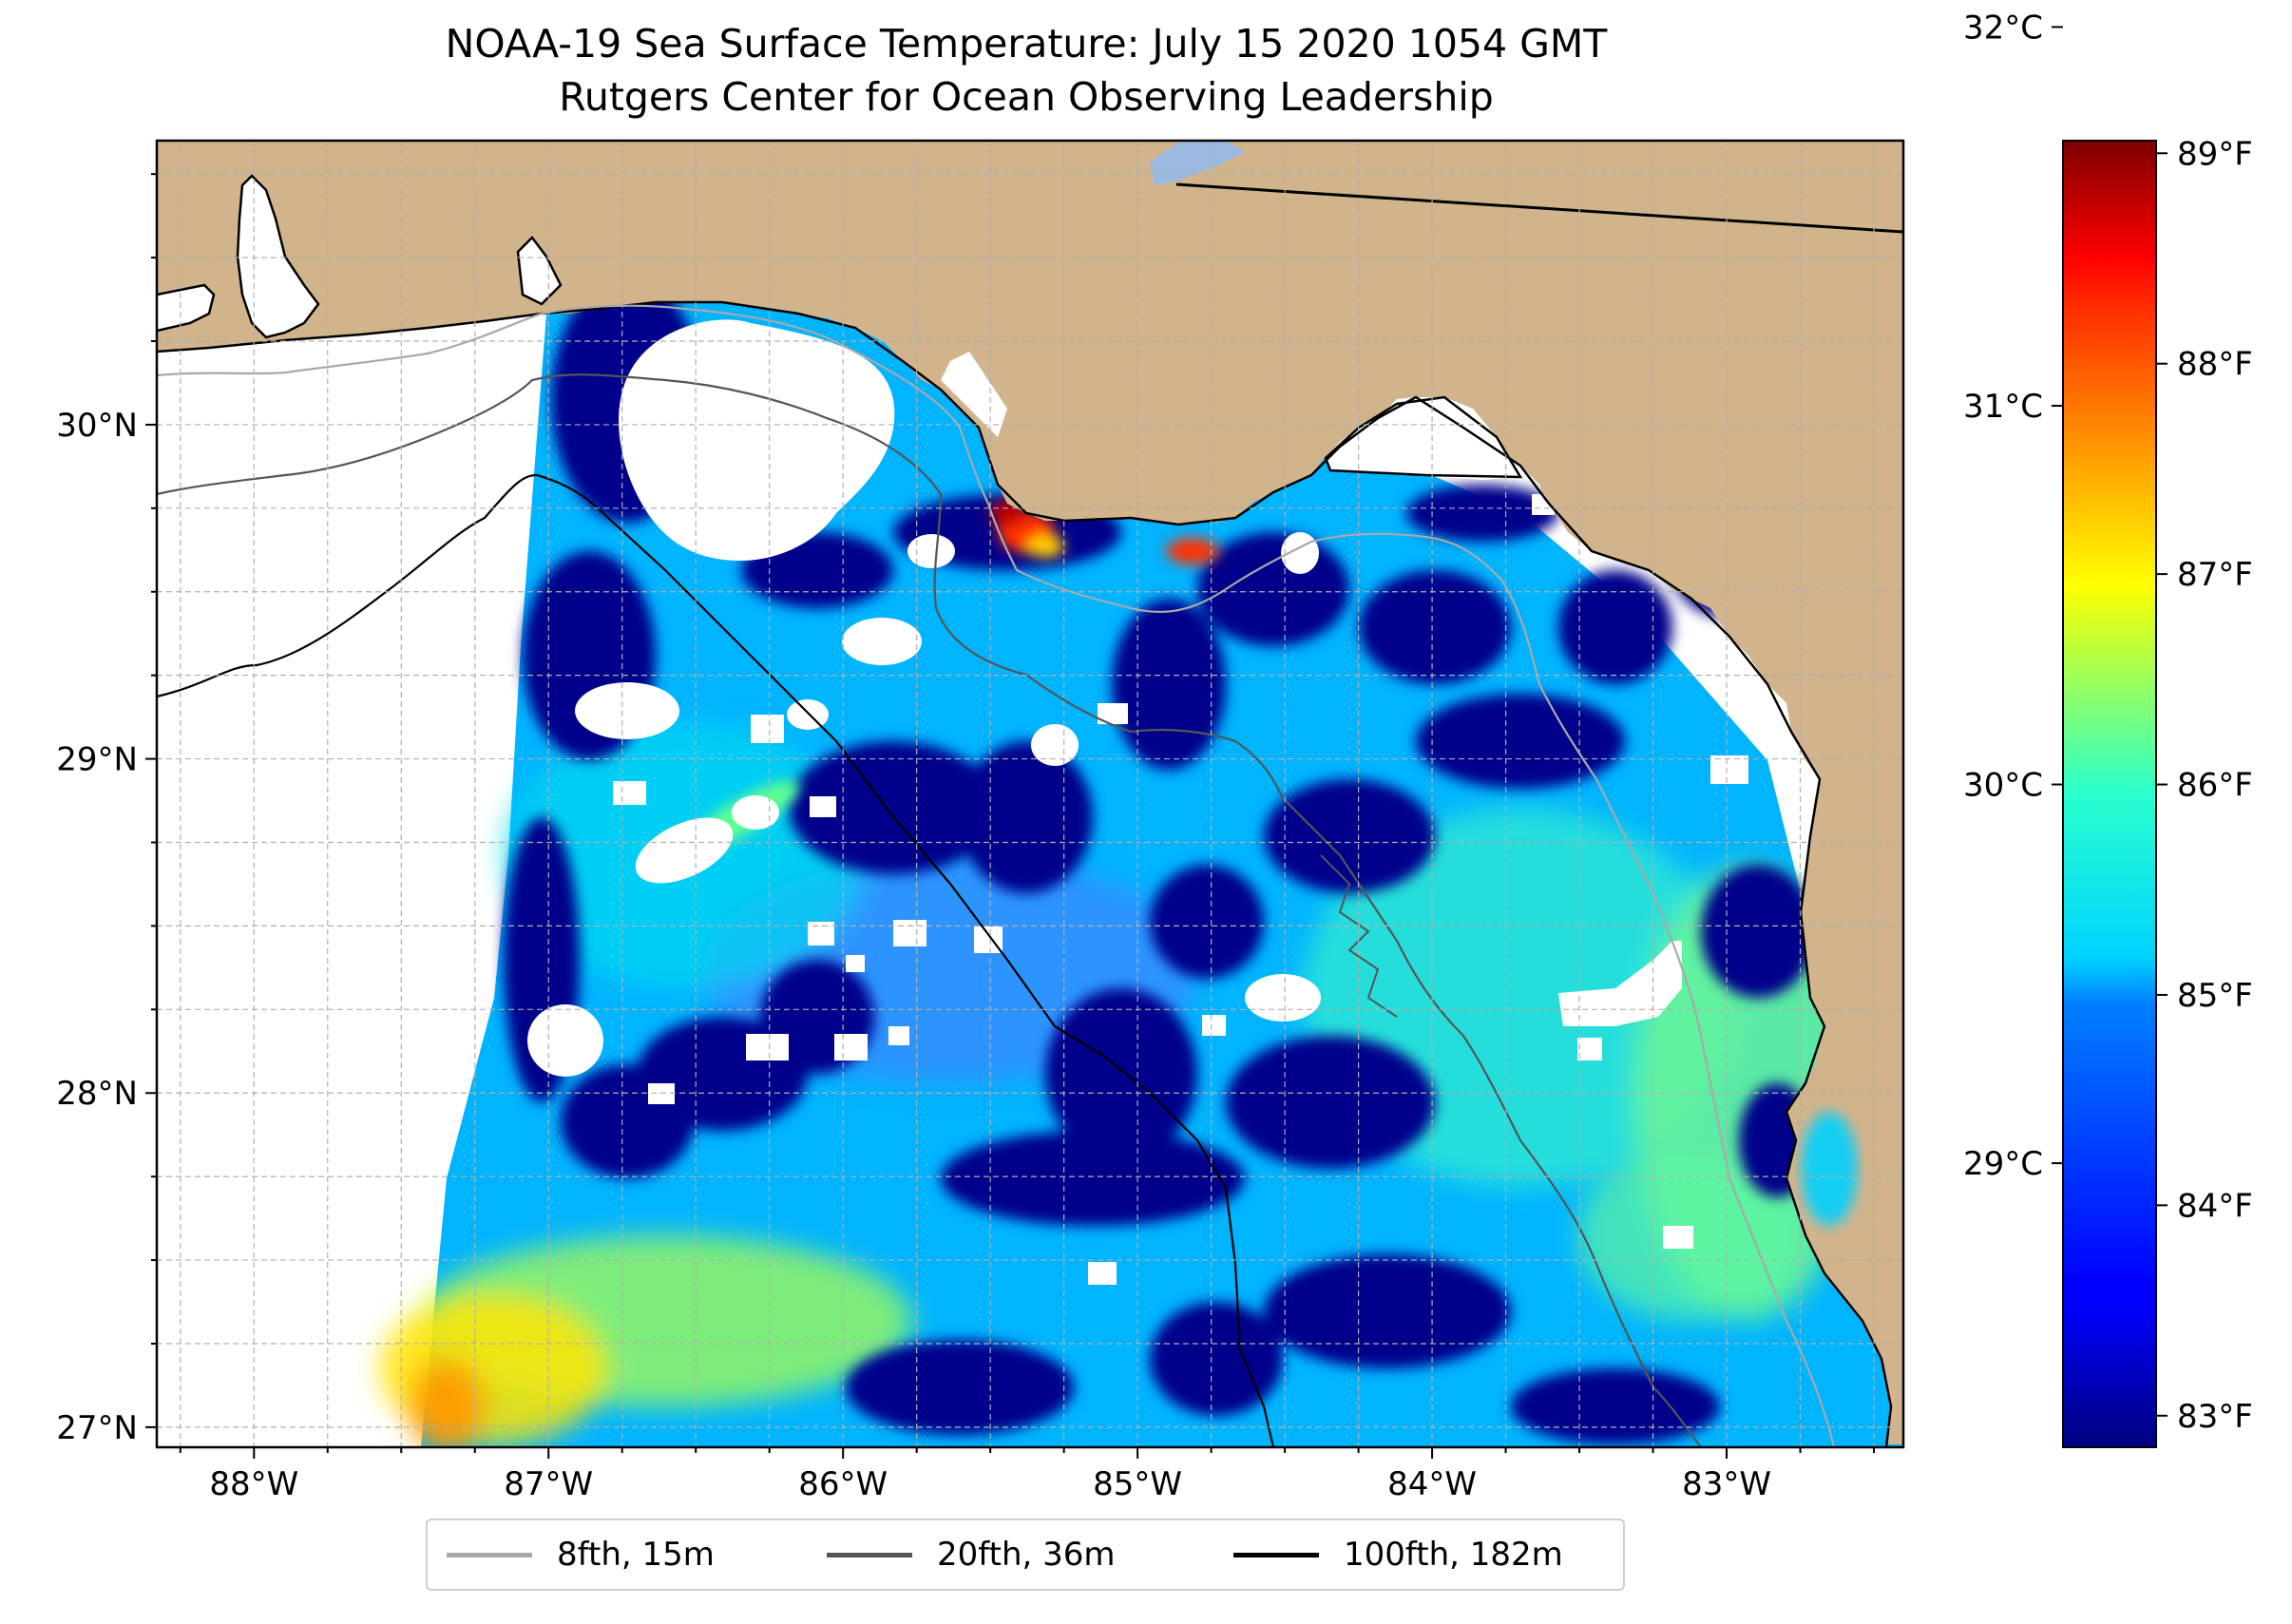 This screenshot has height=1624, width=2292. What do you see at coordinates (1726, 1484) in the screenshot?
I see `lon-tick-label: 83°W` at bounding box center [1726, 1484].